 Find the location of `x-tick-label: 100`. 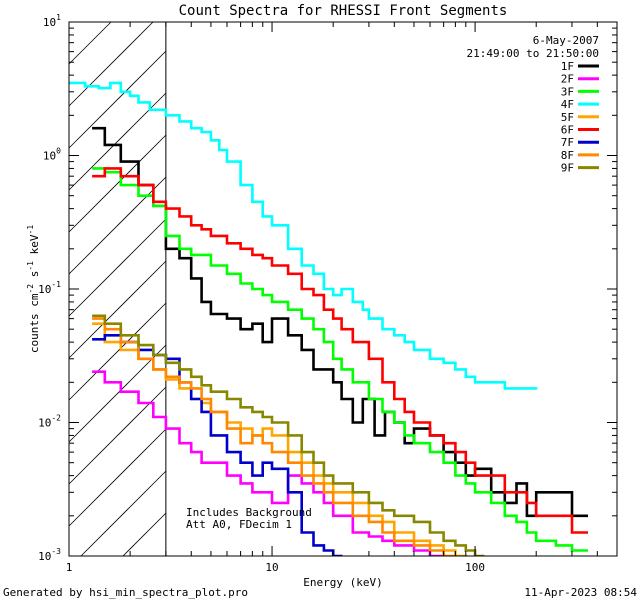

x-tick-label: 100 is located at coordinates (475, 567).